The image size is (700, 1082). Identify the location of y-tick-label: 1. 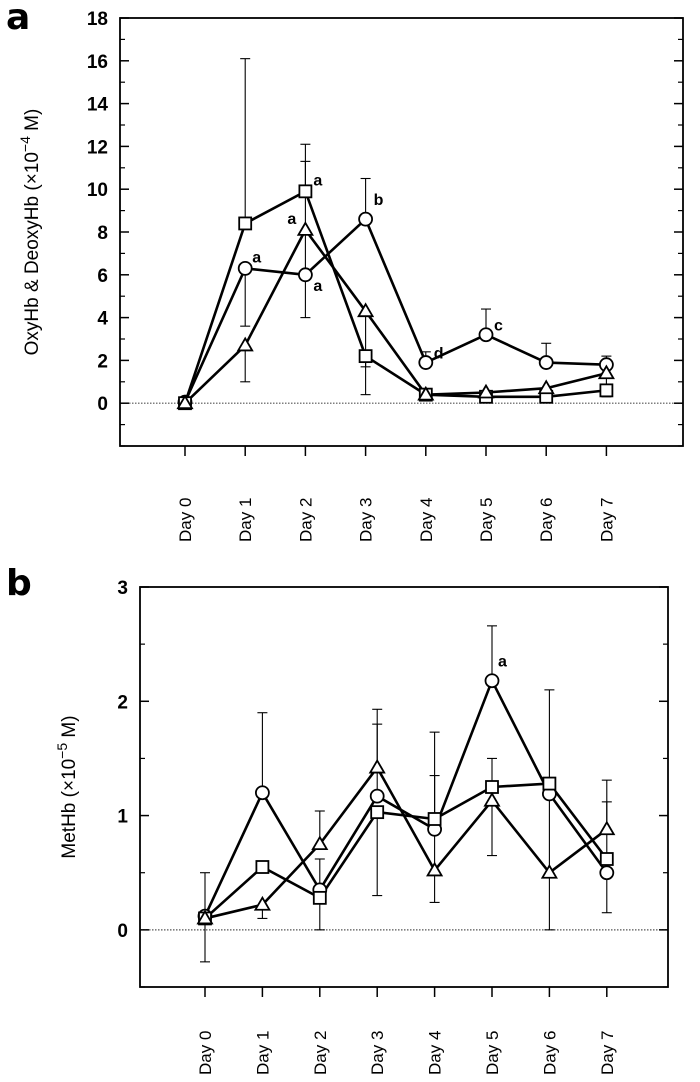
(122, 817).